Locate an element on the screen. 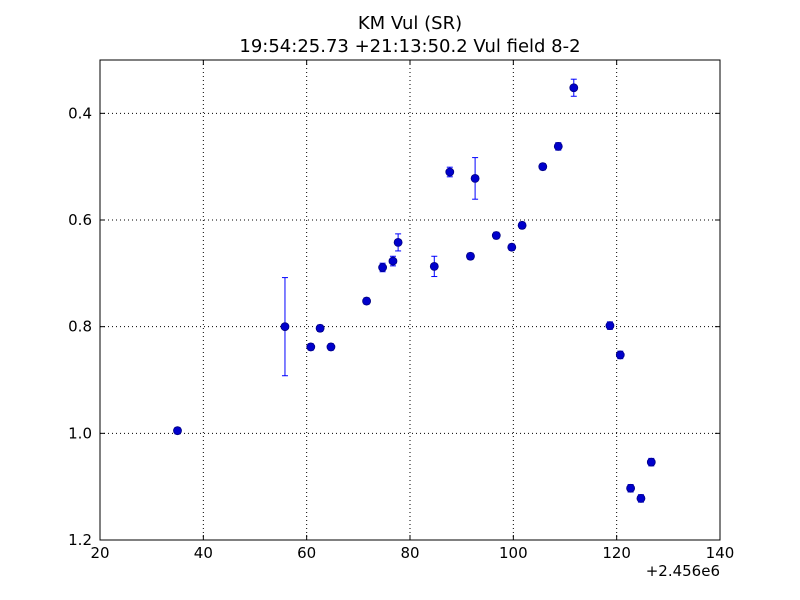 This screenshot has height=600, width=800. x-tick-label: 120 is located at coordinates (616, 553).